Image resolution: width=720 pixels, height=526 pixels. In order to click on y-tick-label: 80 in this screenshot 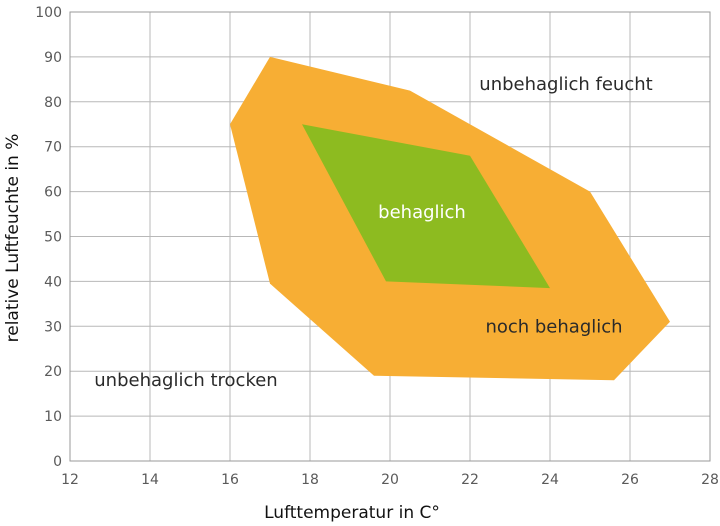, I will do `click(53, 103)`.